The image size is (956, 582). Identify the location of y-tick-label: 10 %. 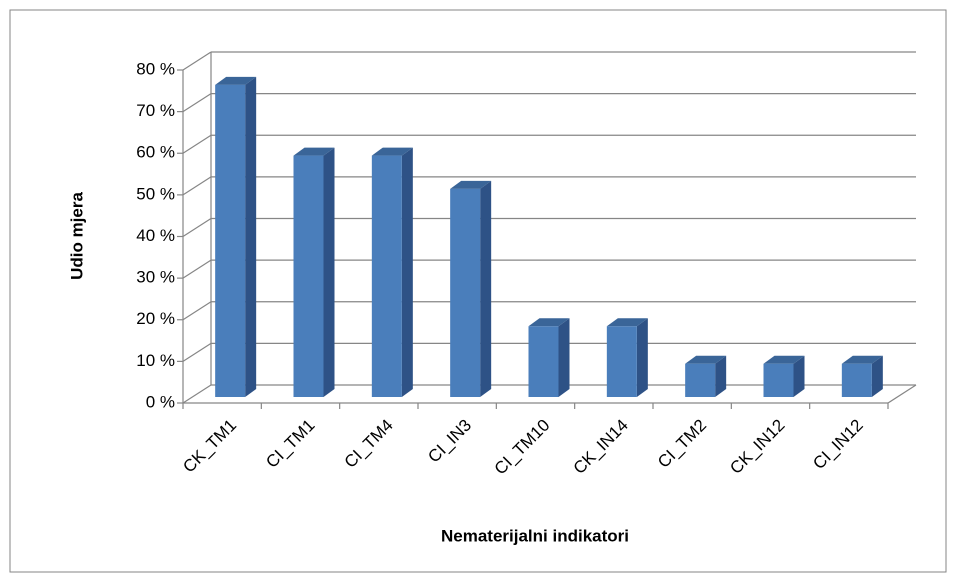
(155, 360).